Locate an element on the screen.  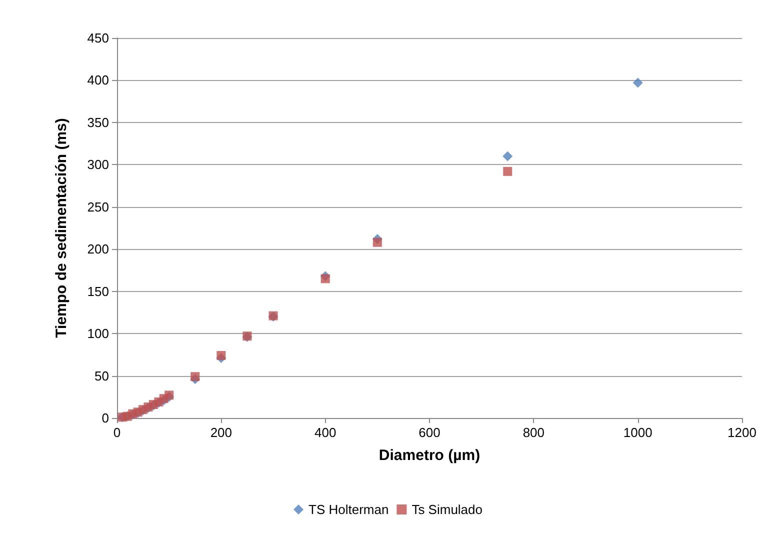
x-tick-label: 400 is located at coordinates (325, 432).